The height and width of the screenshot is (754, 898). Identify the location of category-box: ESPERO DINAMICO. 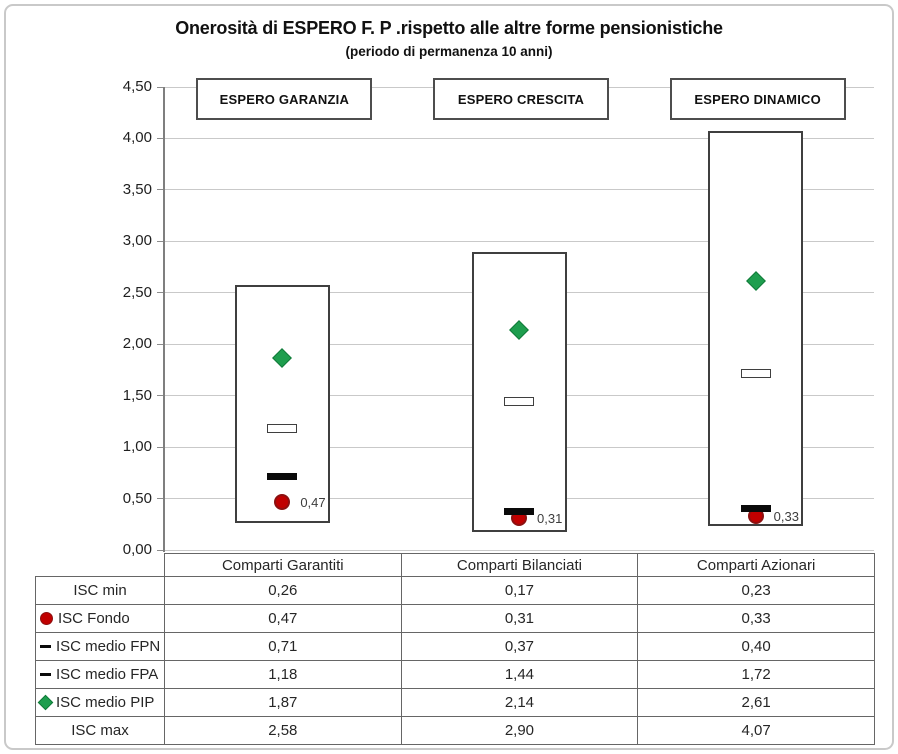
(757, 99).